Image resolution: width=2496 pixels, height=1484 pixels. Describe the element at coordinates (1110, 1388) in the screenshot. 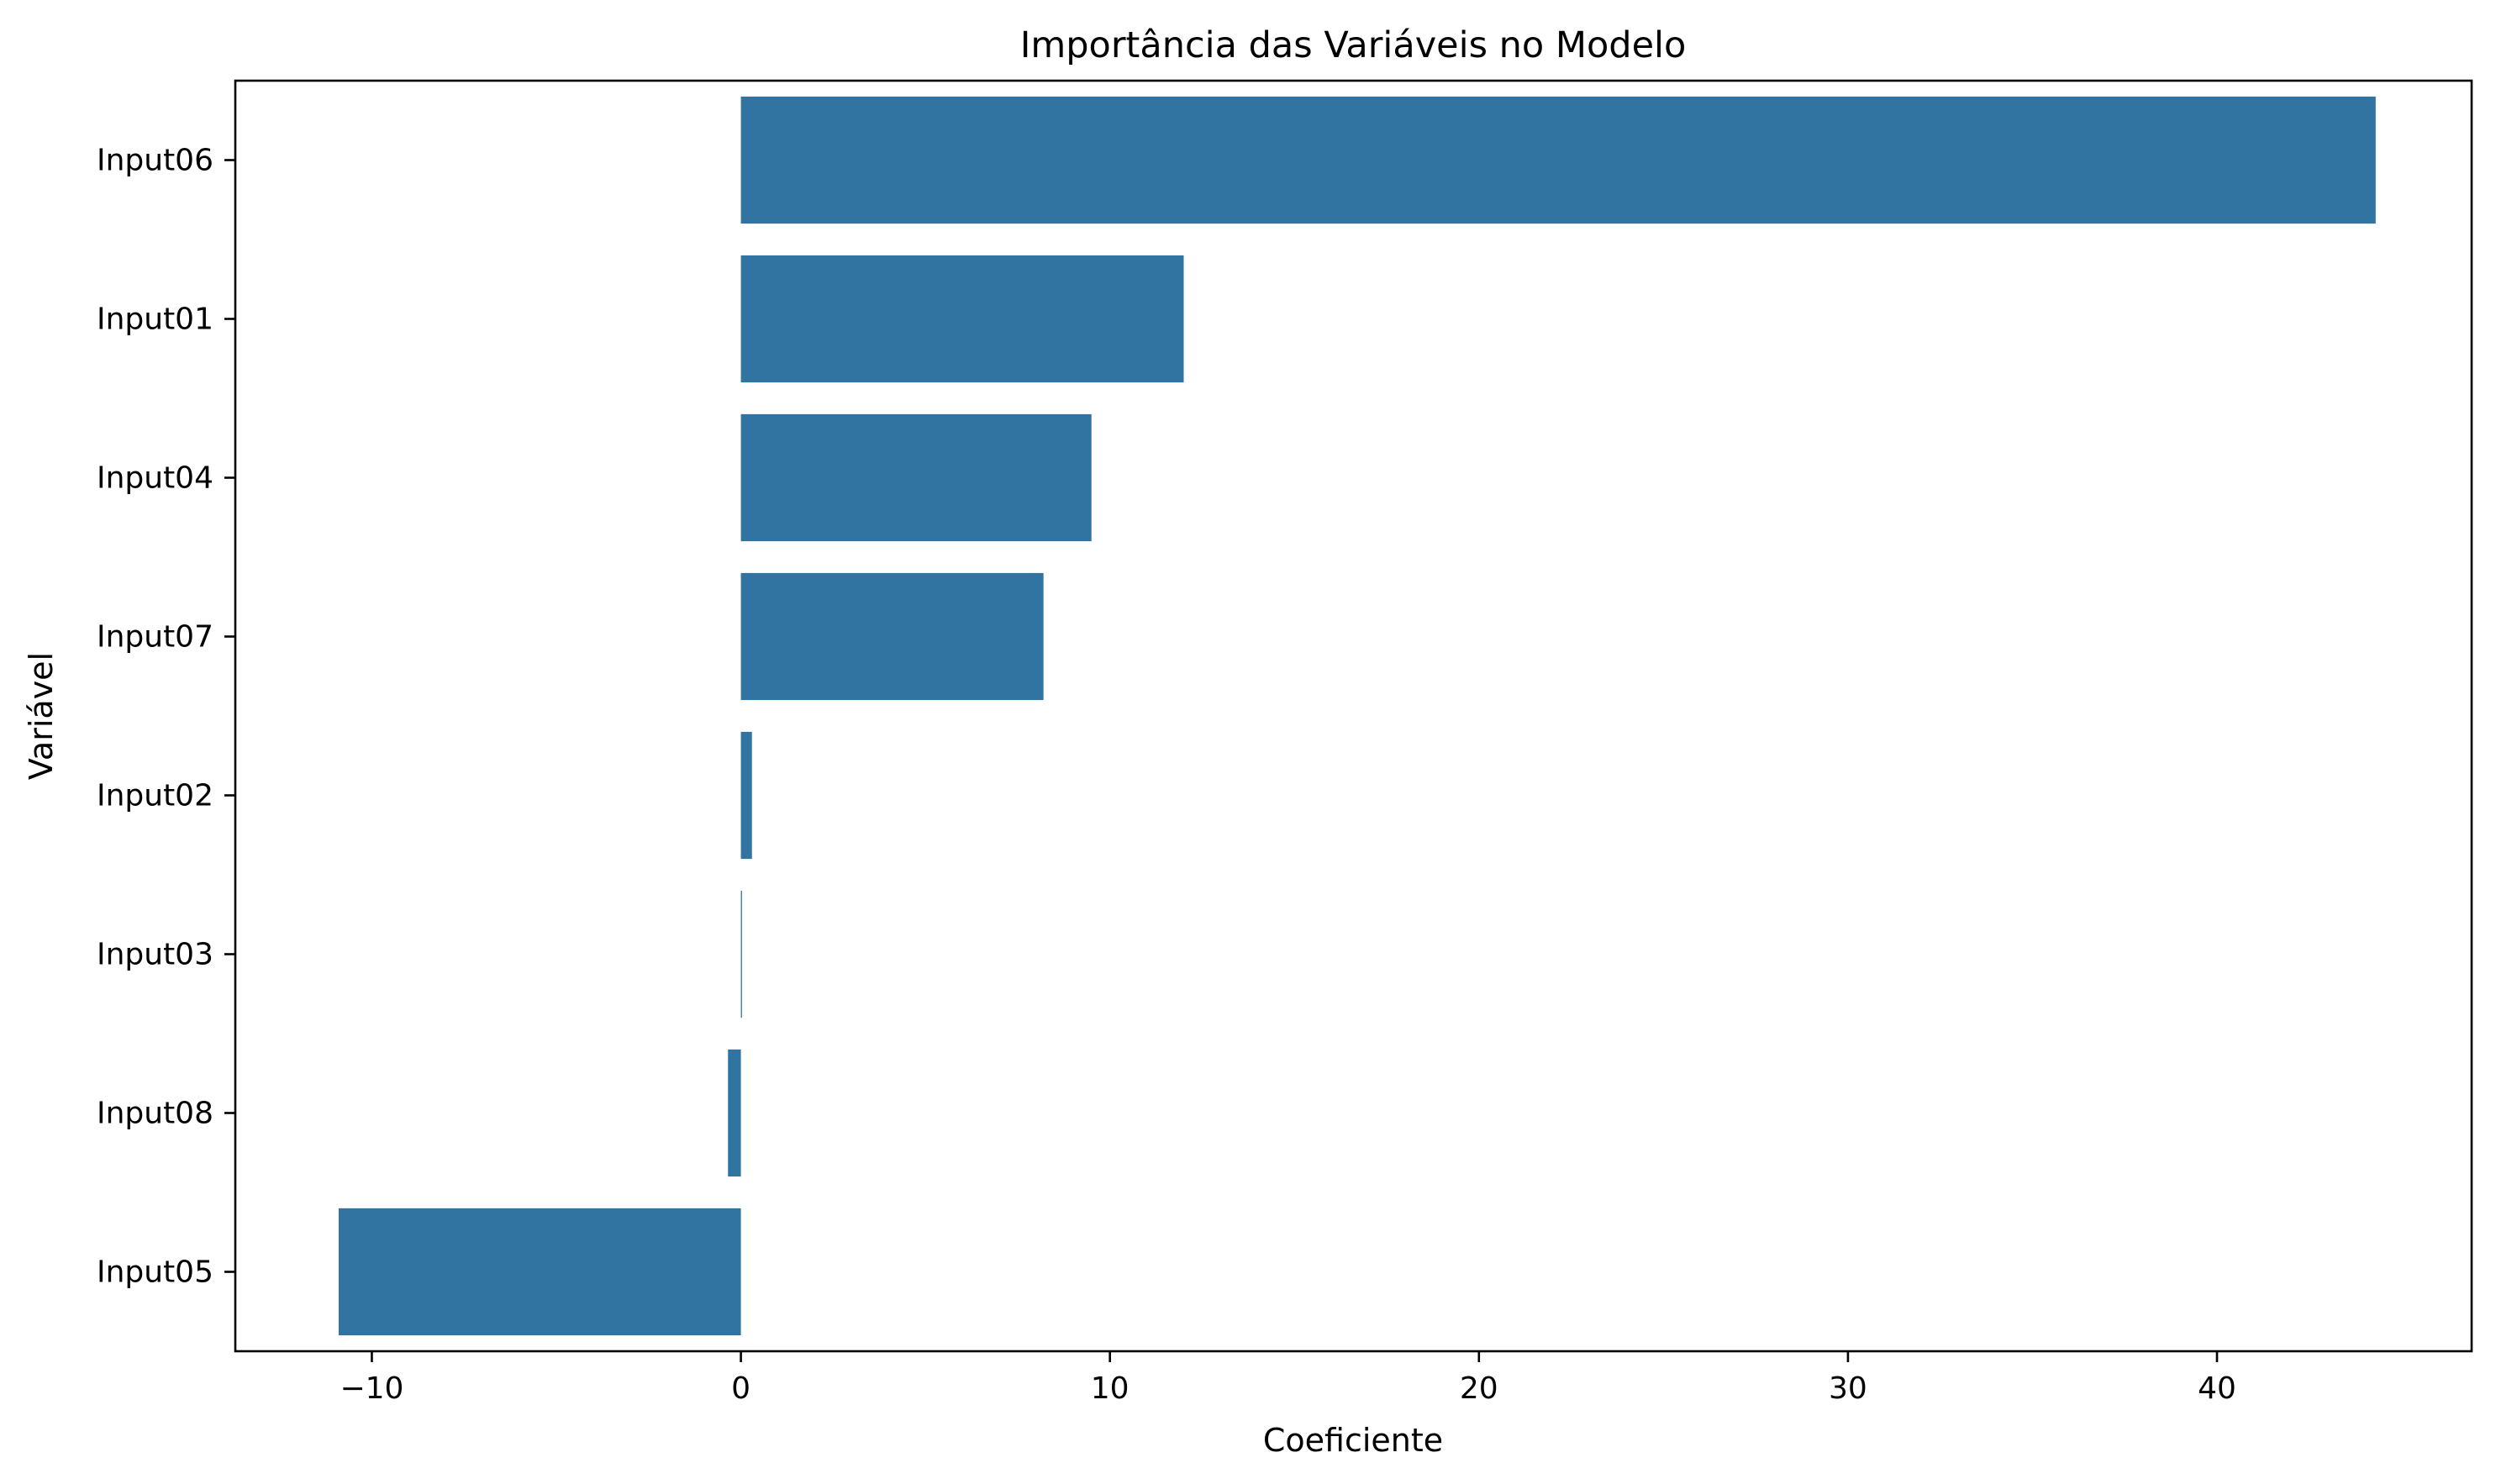

I see `x-tick-label: 10` at that location.